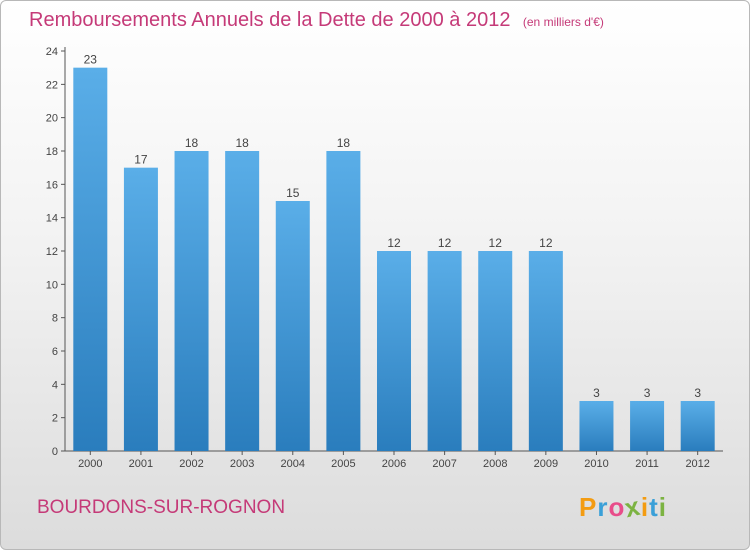  Describe the element at coordinates (90, 259) in the screenshot. I see `bar-2000` at that location.